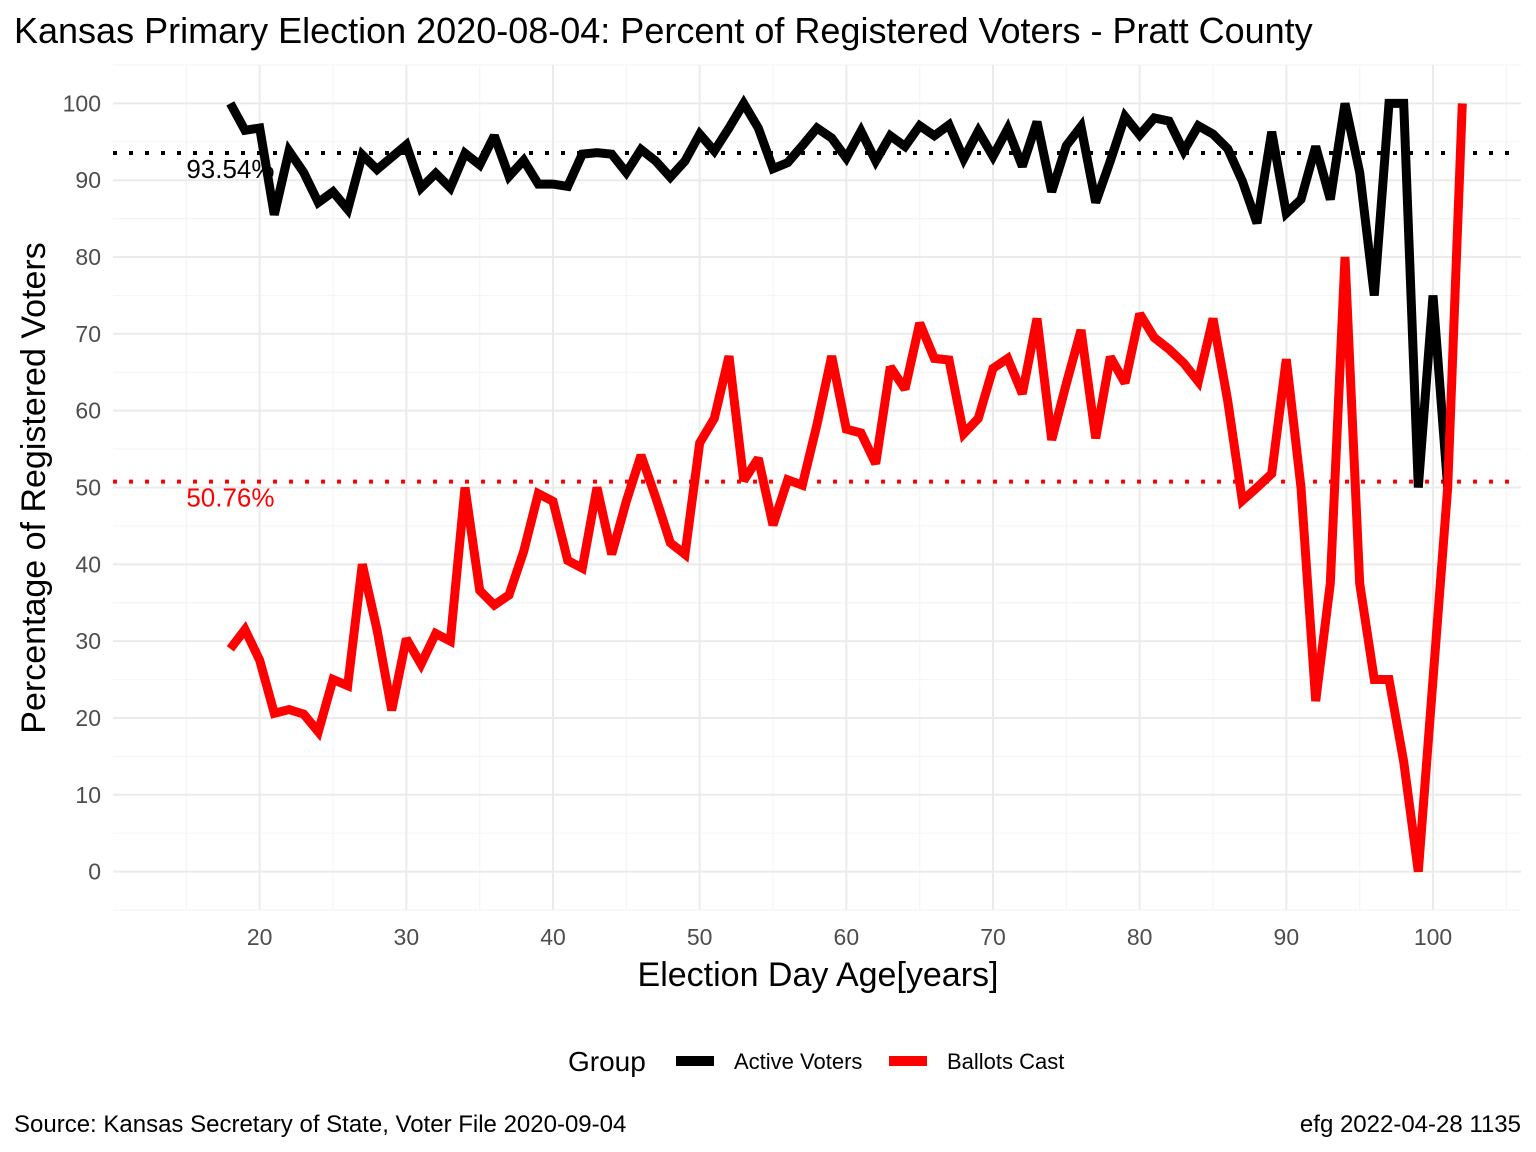 This screenshot has height=1152, width=1536. I want to click on x-tick-label: 40, so click(553, 937).